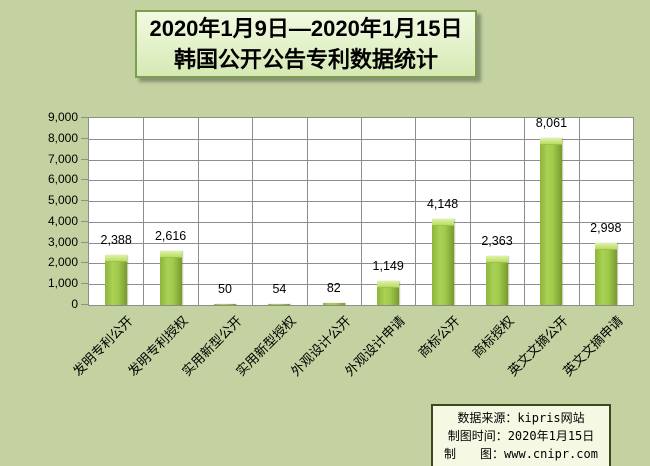 The width and height of the screenshot is (650, 466). Describe the element at coordinates (62, 179) in the screenshot. I see `y-tick-label: 6,000` at that location.